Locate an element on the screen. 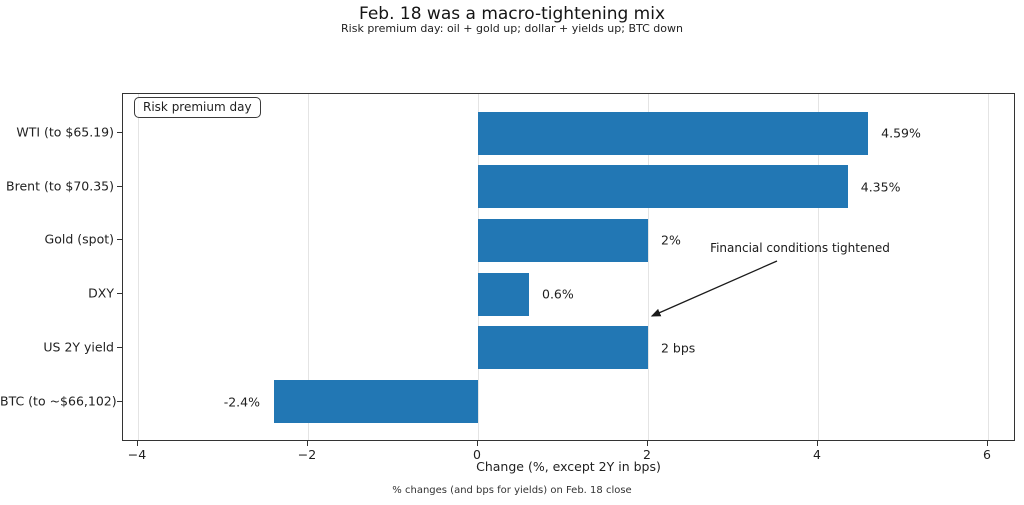  x-tick-label: −4 is located at coordinates (137, 454).